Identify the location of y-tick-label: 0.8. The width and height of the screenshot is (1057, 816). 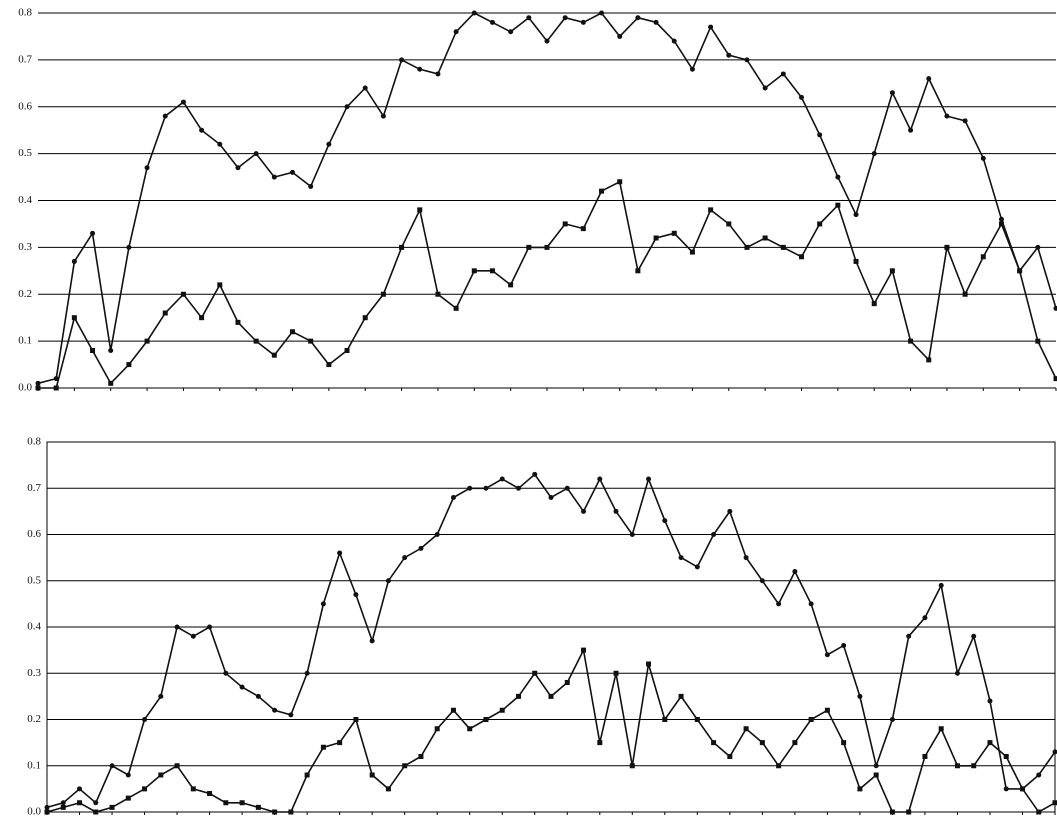
(25, 13).